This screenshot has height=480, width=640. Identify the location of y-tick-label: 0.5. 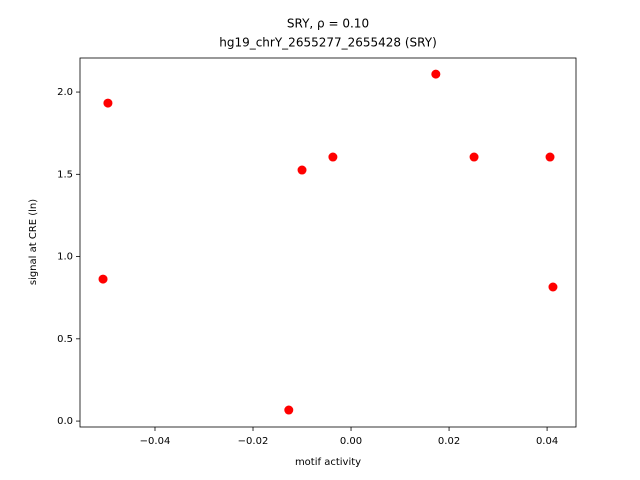
(65, 339).